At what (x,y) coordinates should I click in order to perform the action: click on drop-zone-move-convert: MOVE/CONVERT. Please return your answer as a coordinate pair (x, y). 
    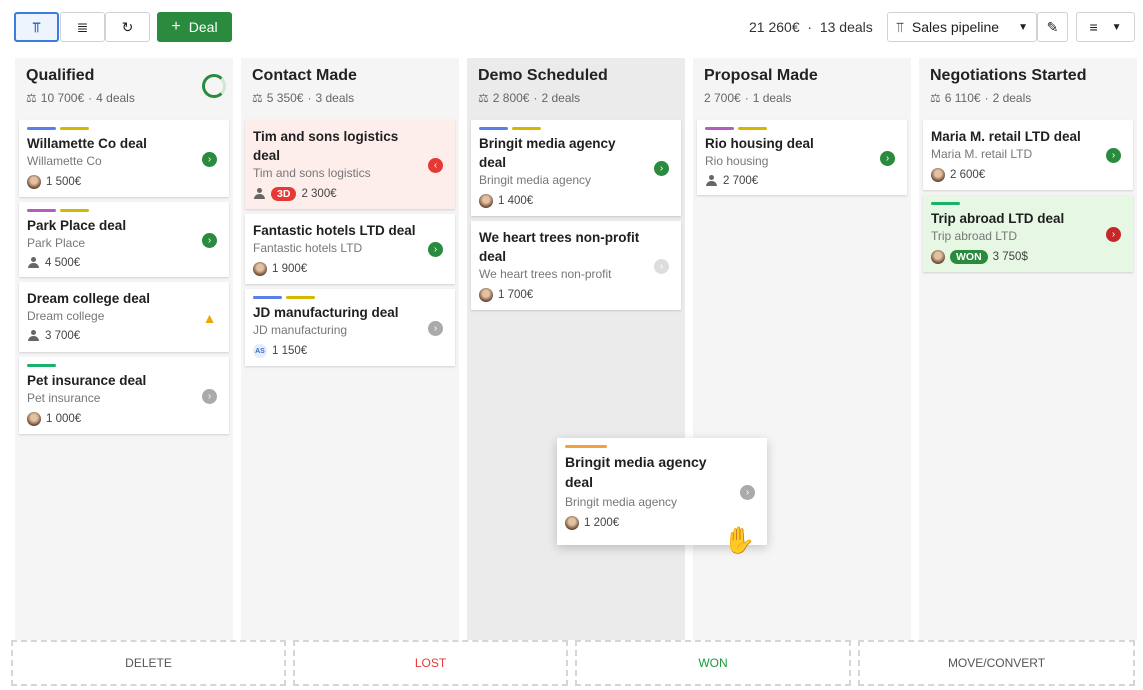
    Looking at the image, I should click on (996, 663).